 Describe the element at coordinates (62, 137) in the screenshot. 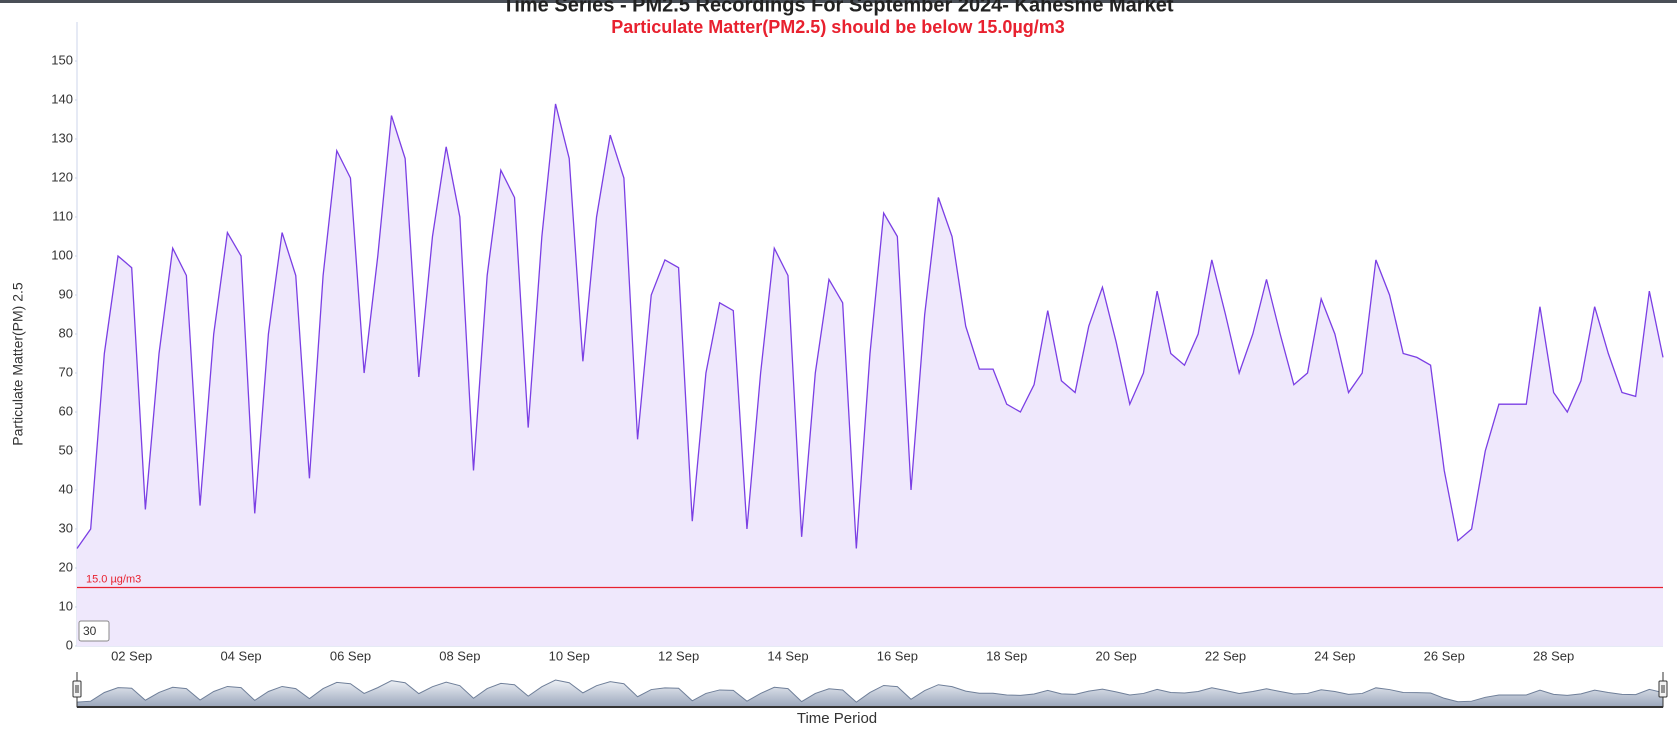

I see `y-tick-label: 130` at that location.